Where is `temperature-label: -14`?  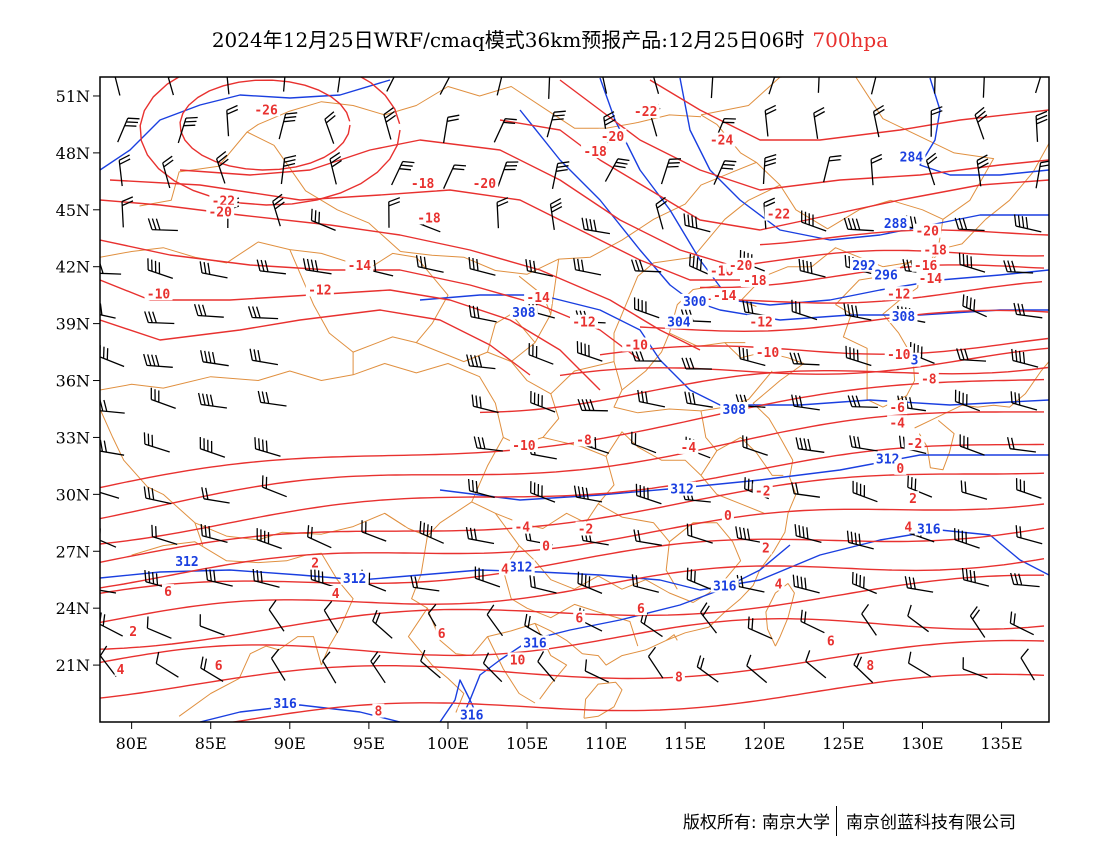 temperature-label: -14 is located at coordinates (538, 298).